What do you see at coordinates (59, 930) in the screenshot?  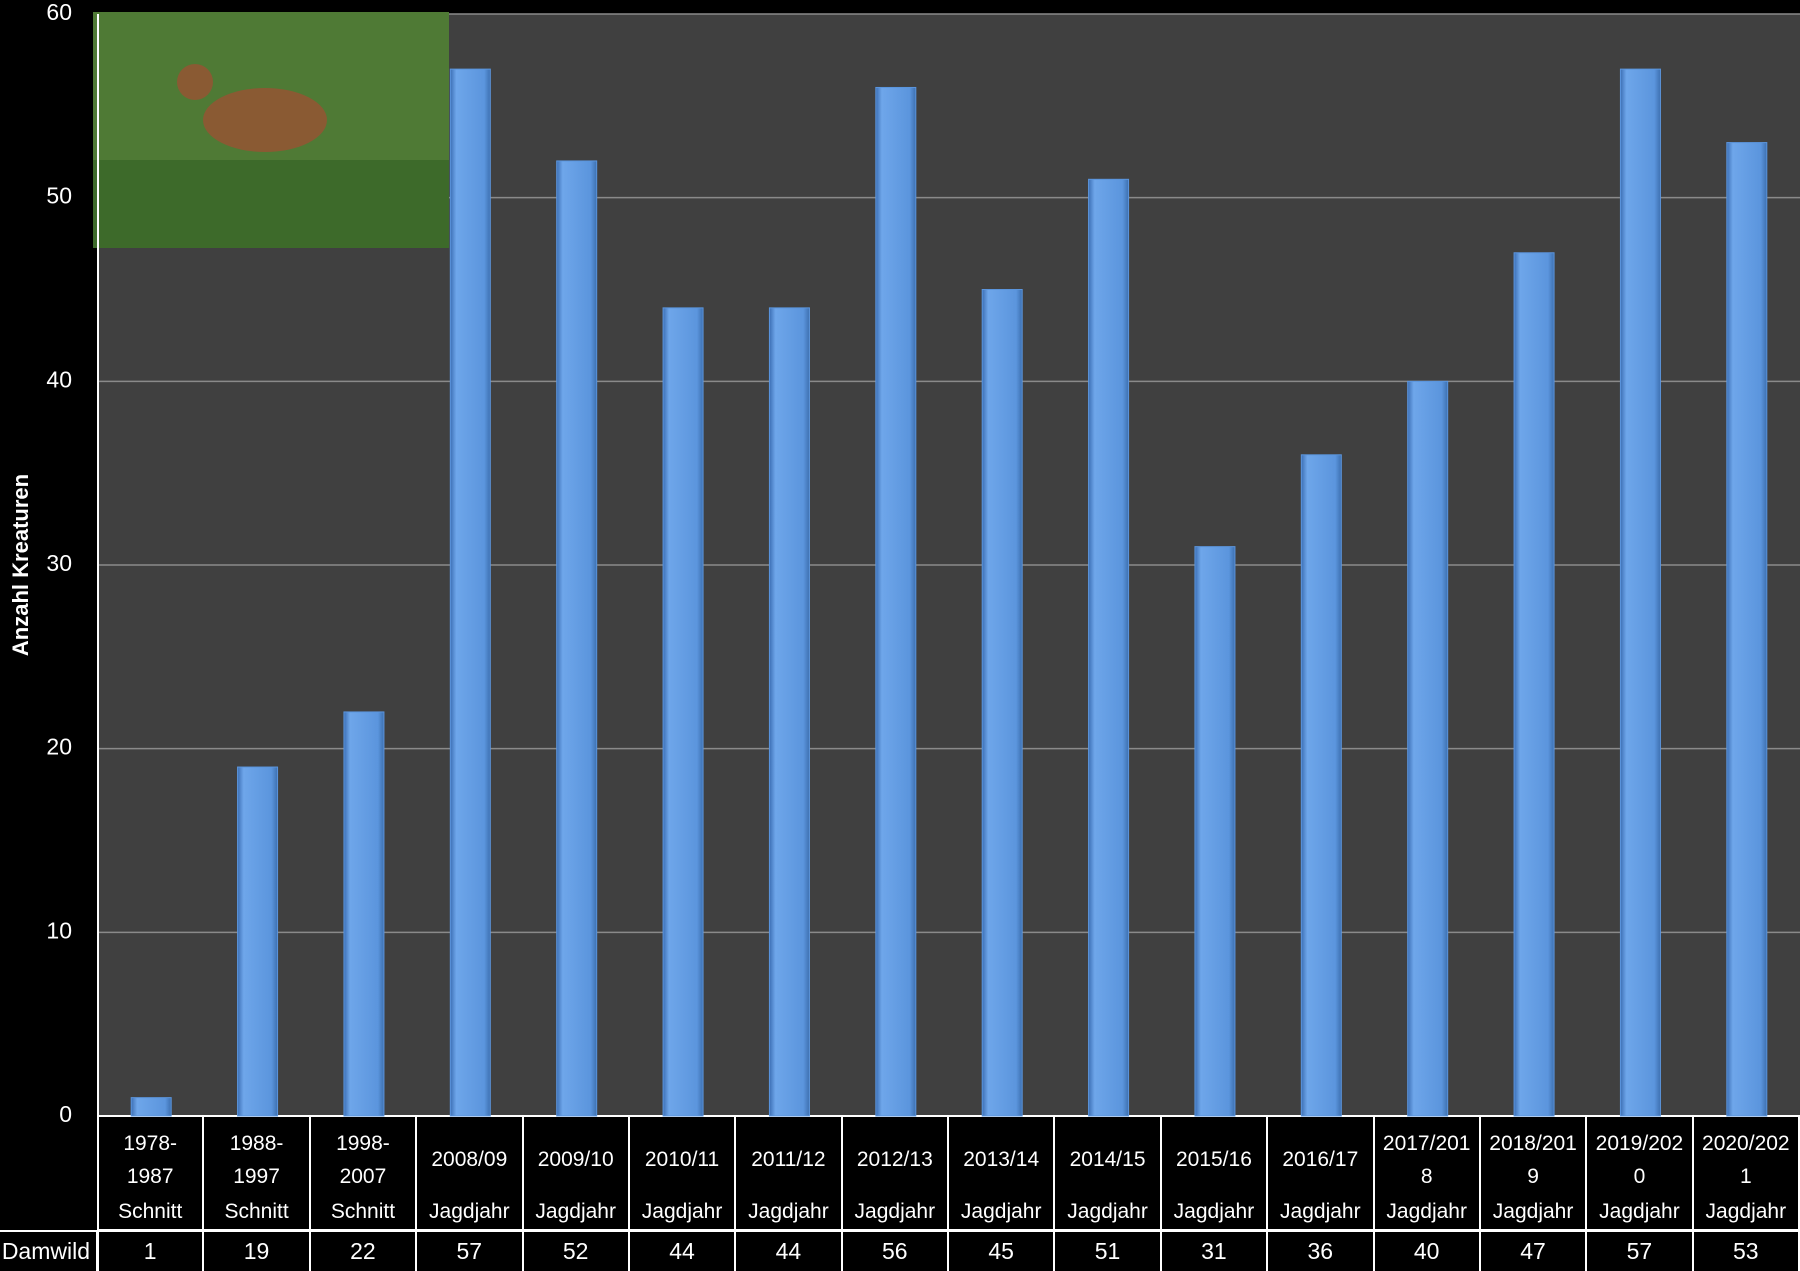 I see `y-tick-label: 10` at bounding box center [59, 930].